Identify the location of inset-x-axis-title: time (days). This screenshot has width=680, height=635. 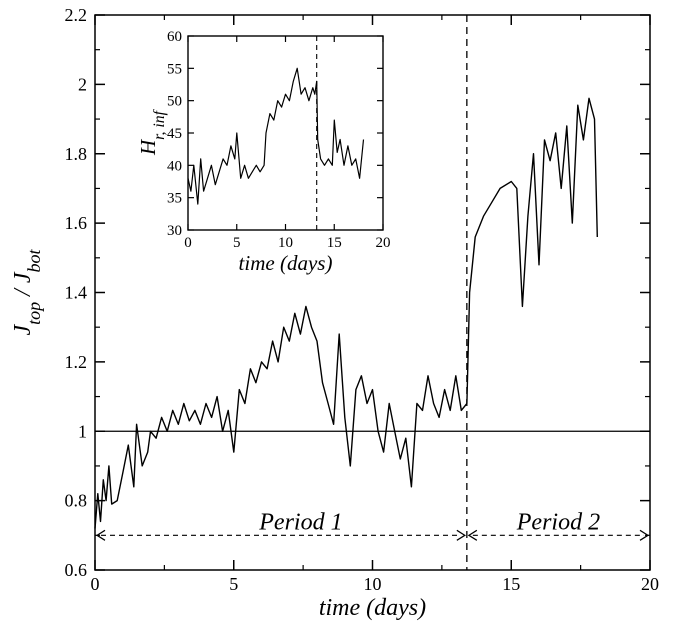
(286, 263).